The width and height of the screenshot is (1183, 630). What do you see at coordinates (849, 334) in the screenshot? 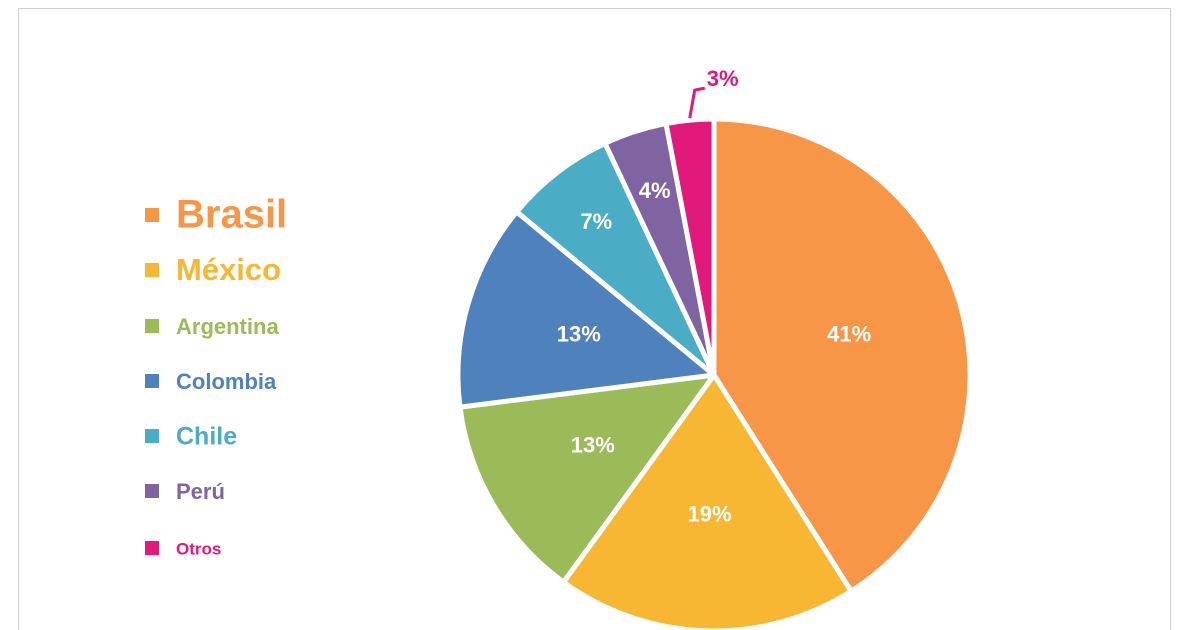
I see `data-label: 41%` at bounding box center [849, 334].